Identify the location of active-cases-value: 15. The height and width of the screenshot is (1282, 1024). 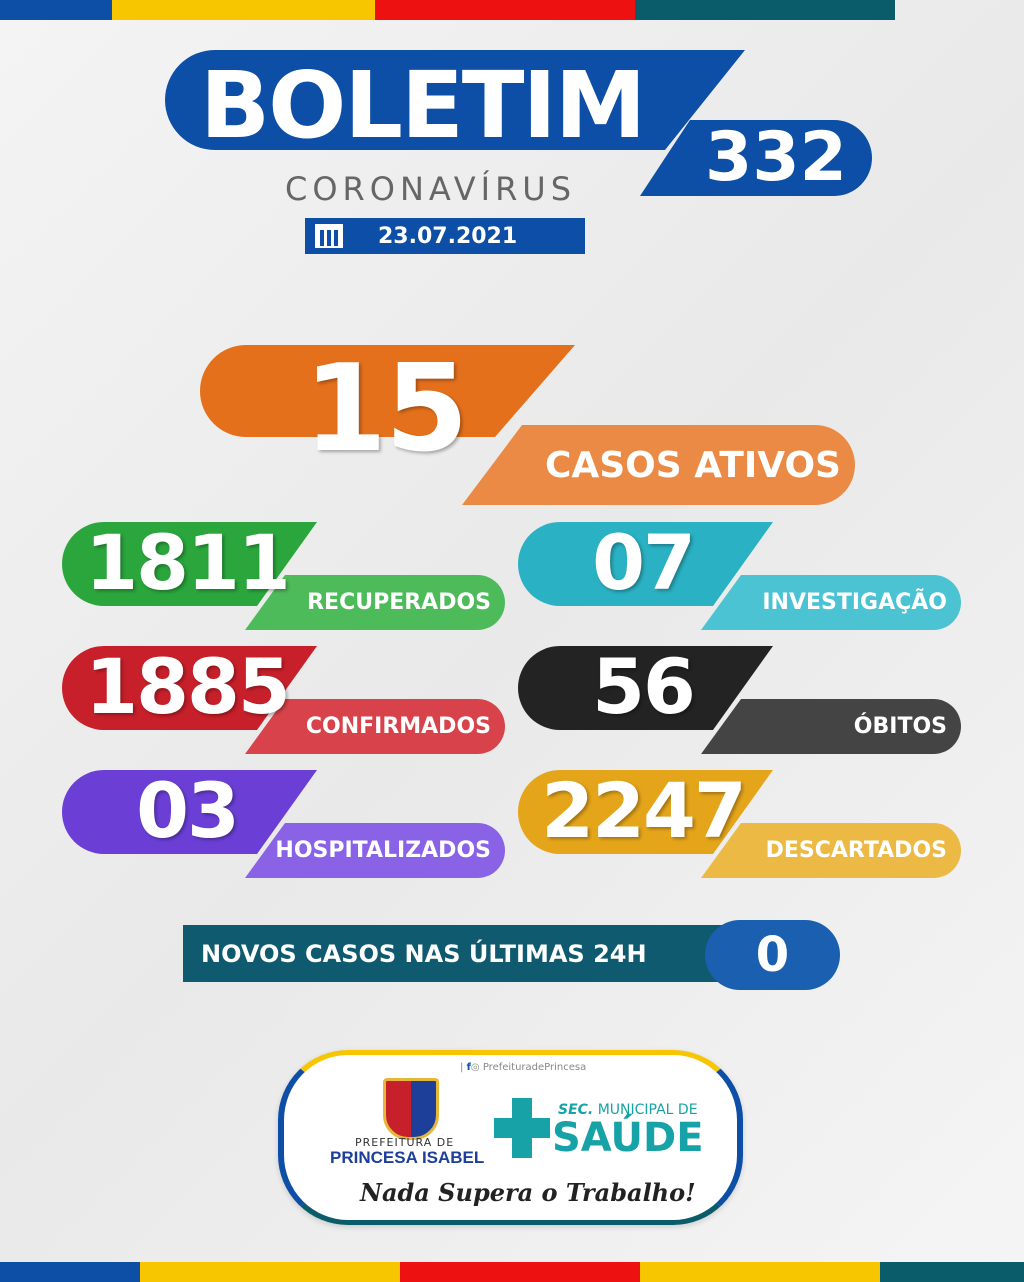
(386, 409).